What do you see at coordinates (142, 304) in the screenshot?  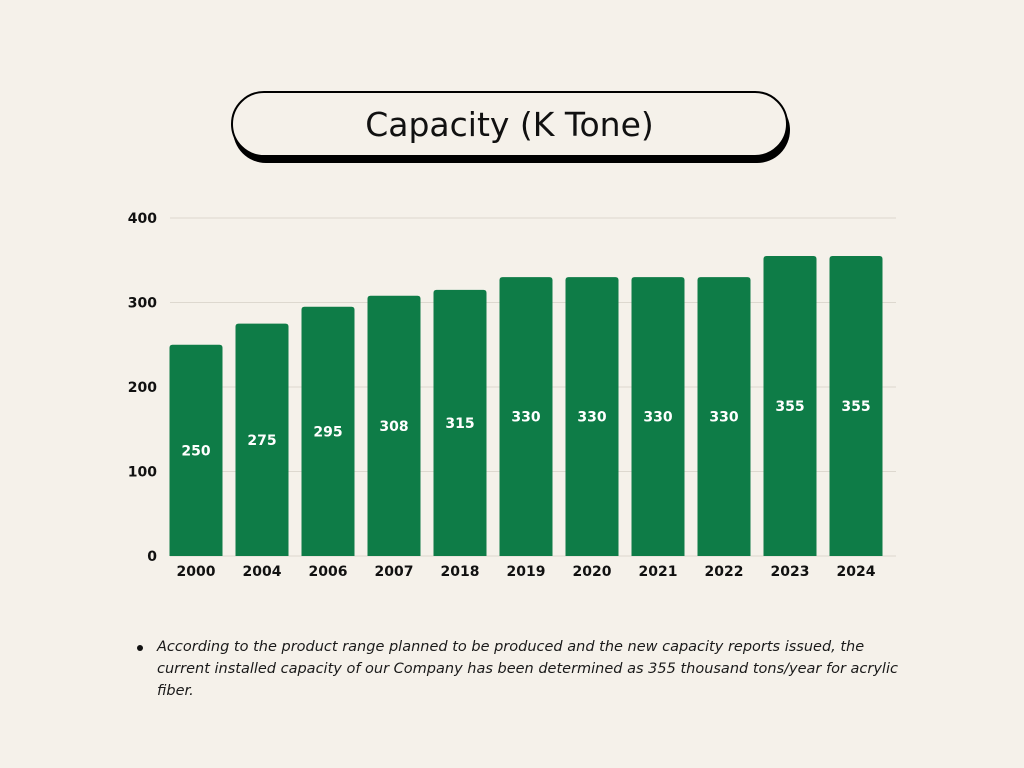 I see `y-tick-label: 300` at bounding box center [142, 304].